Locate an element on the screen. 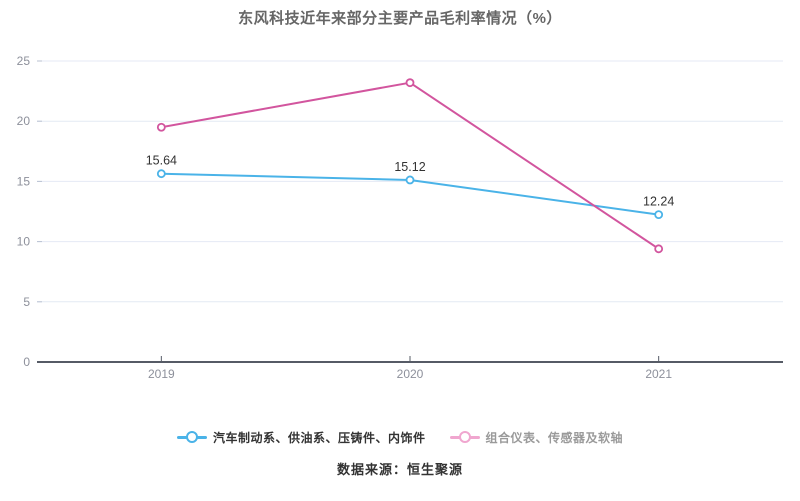 This screenshot has width=800, height=501. legend-item-label: 组合仪表、传感器及软轴 is located at coordinates (554, 437).